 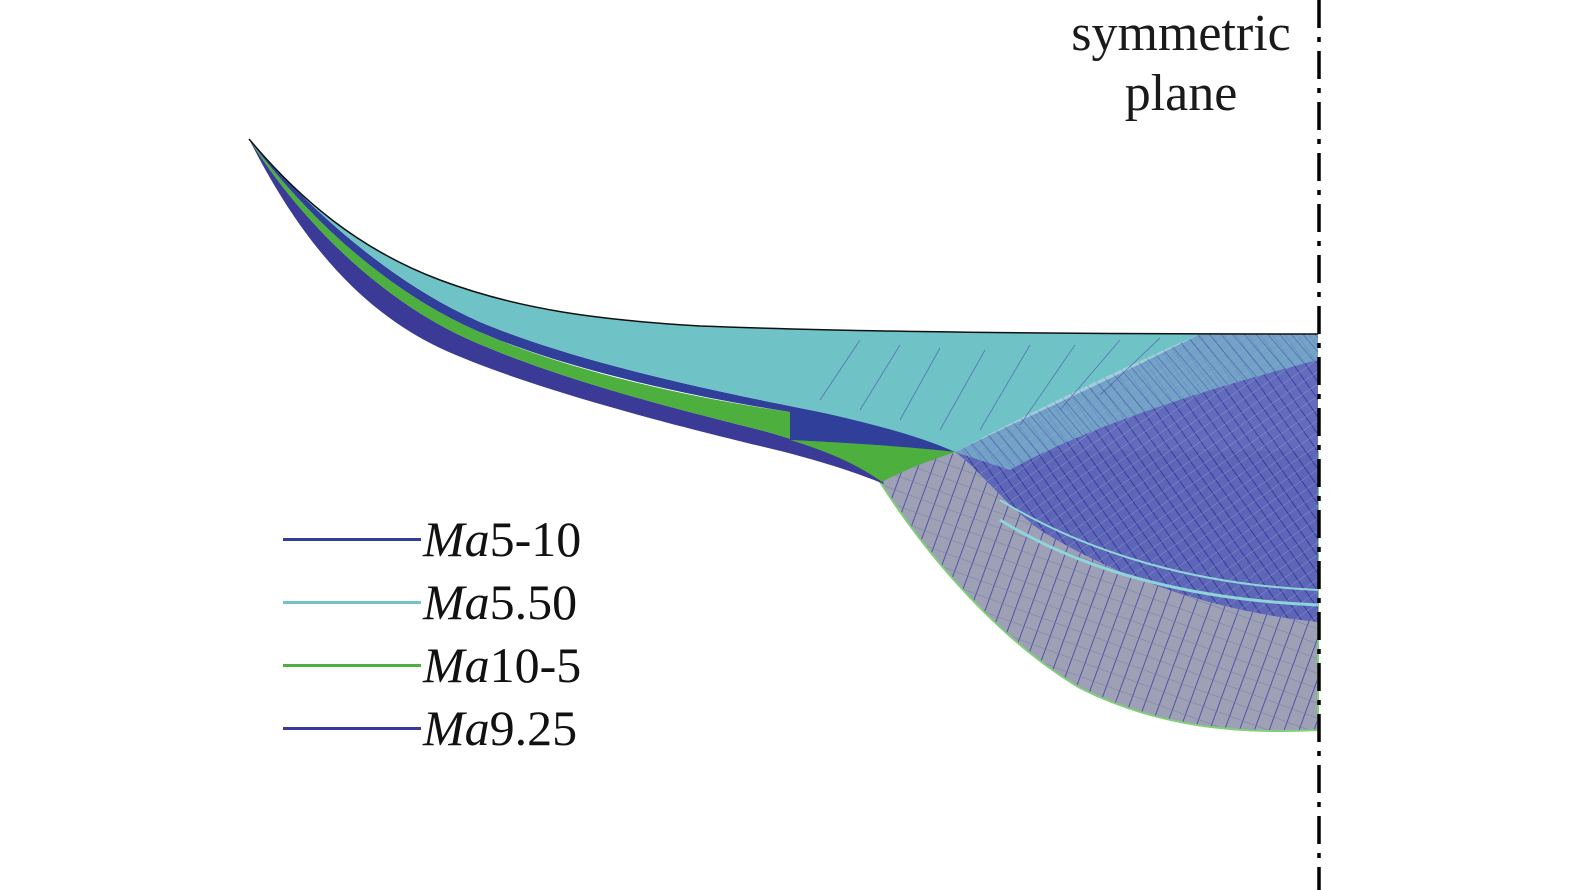 What do you see at coordinates (872, 461) in the screenshot?
I see `green-wedge` at bounding box center [872, 461].